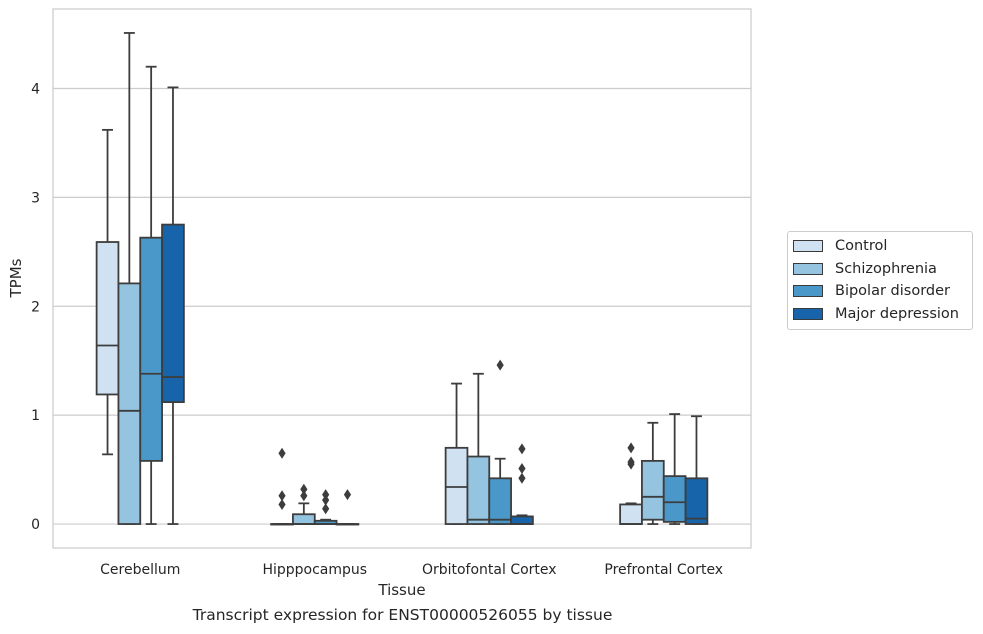 The height and width of the screenshot is (634, 983). Describe the element at coordinates (663, 570) in the screenshot. I see `x-tick-label: Prefrontal Cortex` at that location.